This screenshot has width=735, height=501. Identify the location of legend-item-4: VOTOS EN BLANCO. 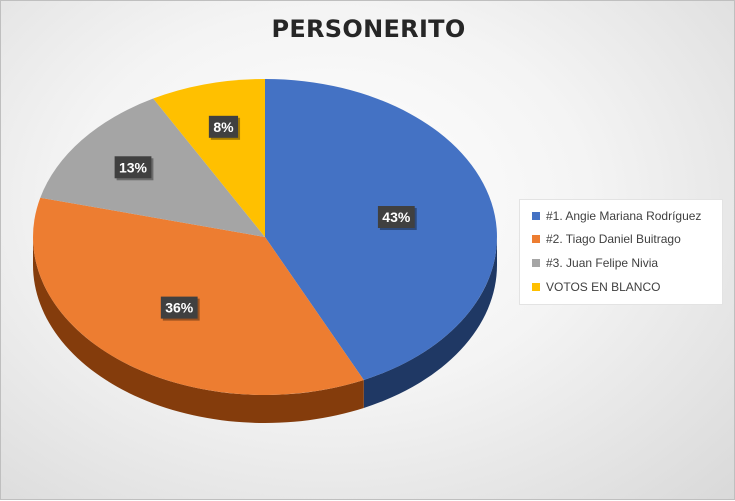
(596, 287).